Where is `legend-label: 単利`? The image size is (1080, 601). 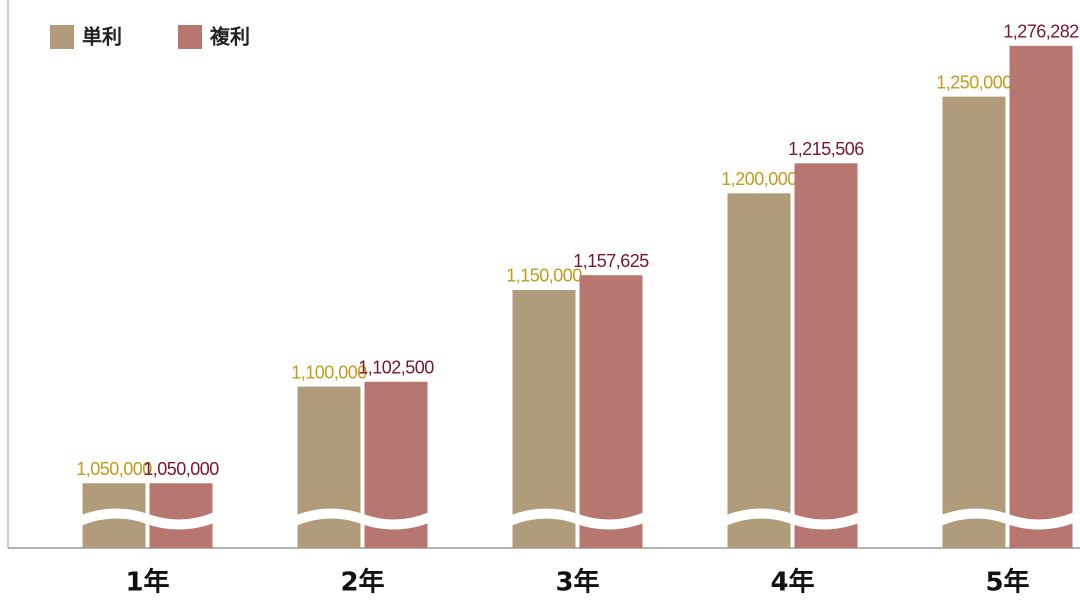
legend-label: 単利 is located at coordinates (102, 37).